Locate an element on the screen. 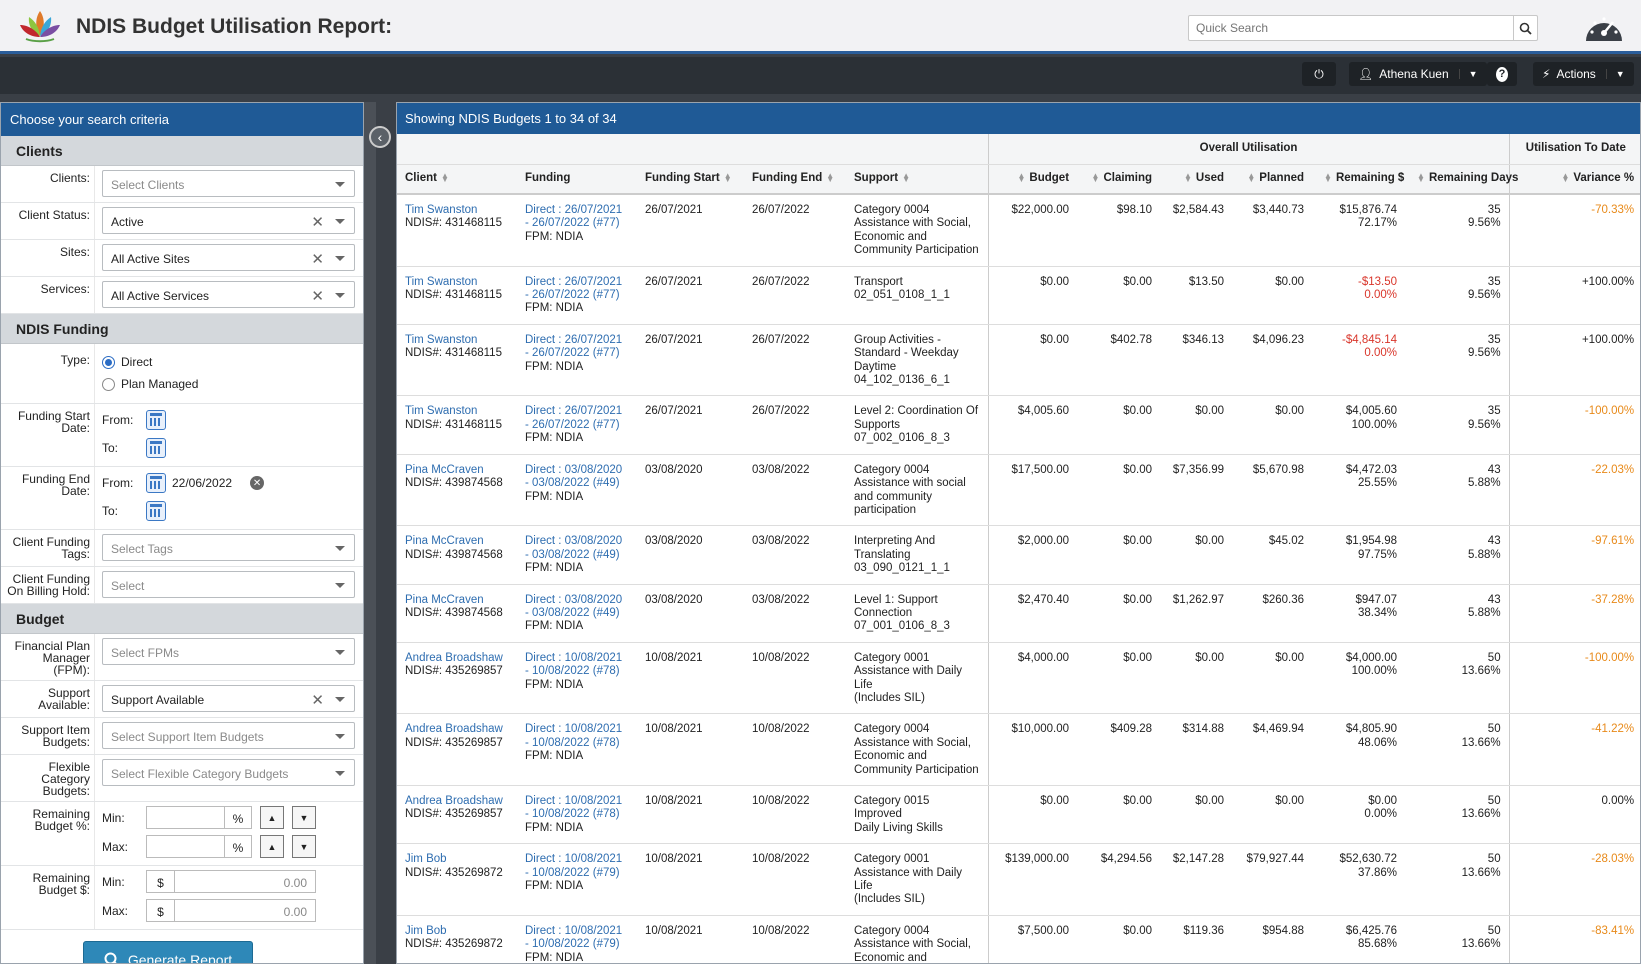 Image resolution: width=1641 pixels, height=964 pixels. collapse-panel-icon: ‹ is located at coordinates (380, 137).